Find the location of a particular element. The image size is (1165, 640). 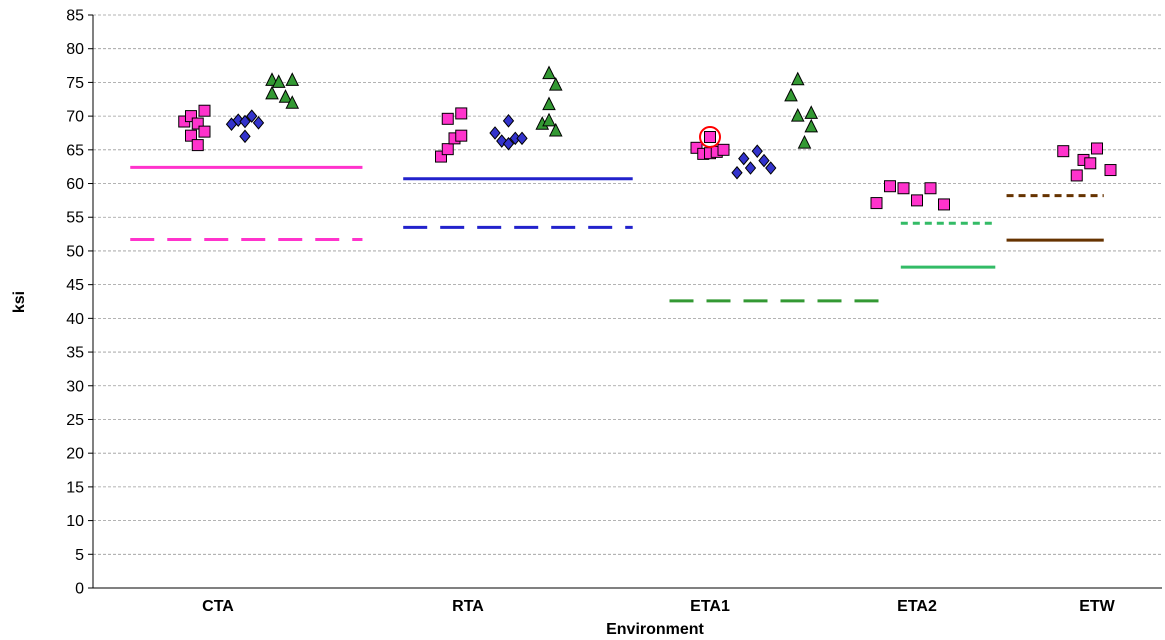

highlight-circle is located at coordinates (710, 137).